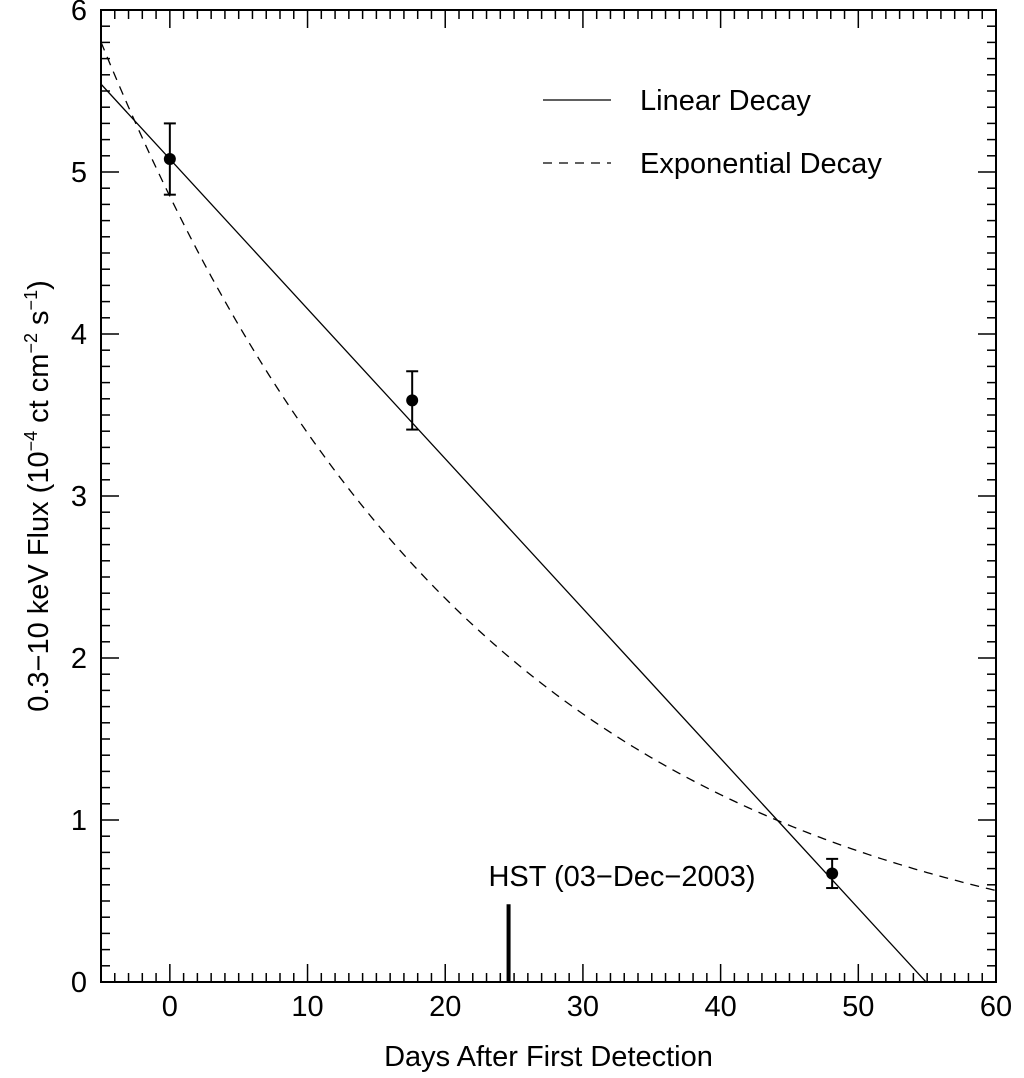  I want to click on x-tick-label: 60, so click(996, 1007).